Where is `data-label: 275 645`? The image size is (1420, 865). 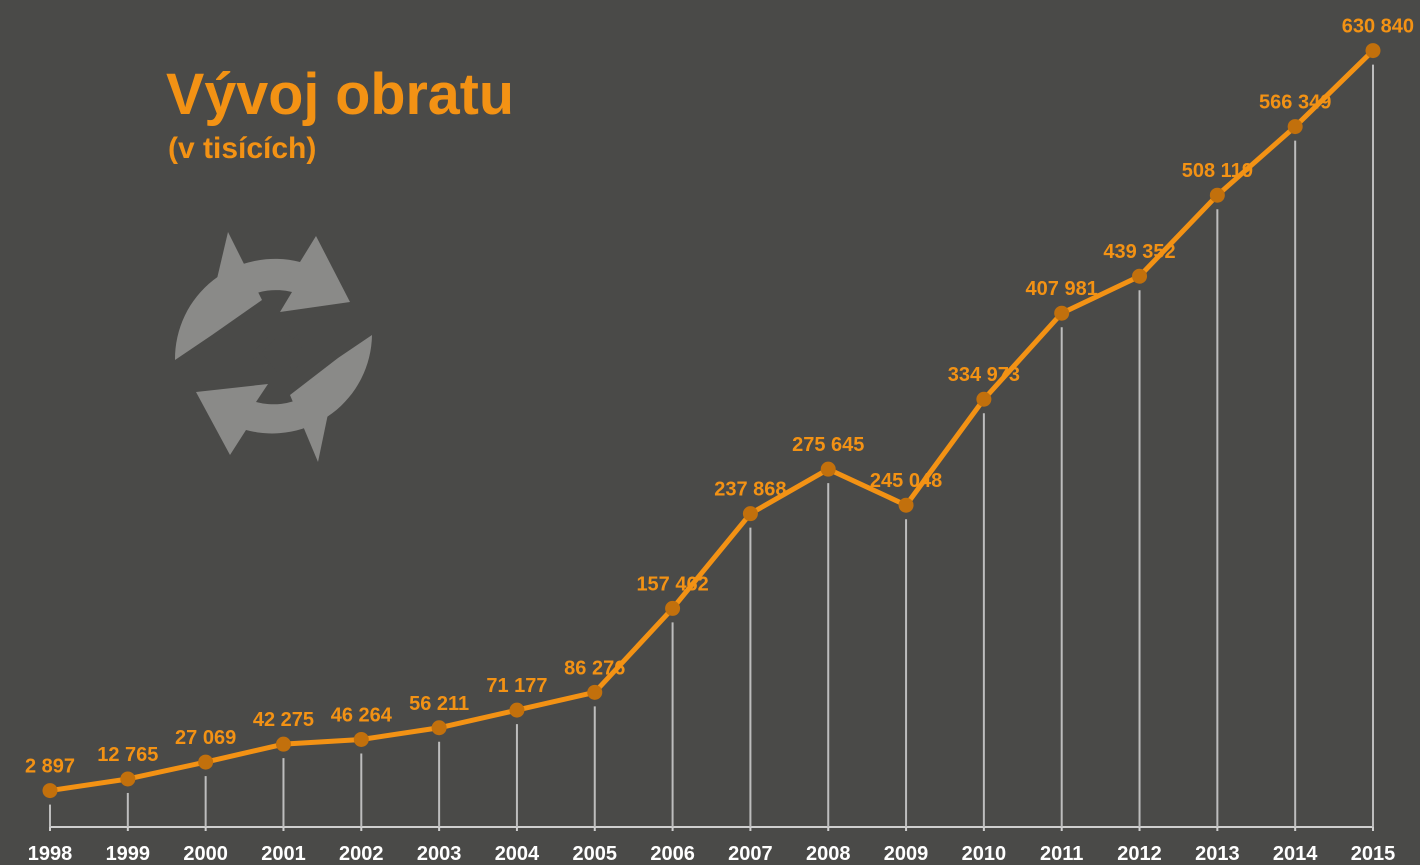 data-label: 275 645 is located at coordinates (828, 445).